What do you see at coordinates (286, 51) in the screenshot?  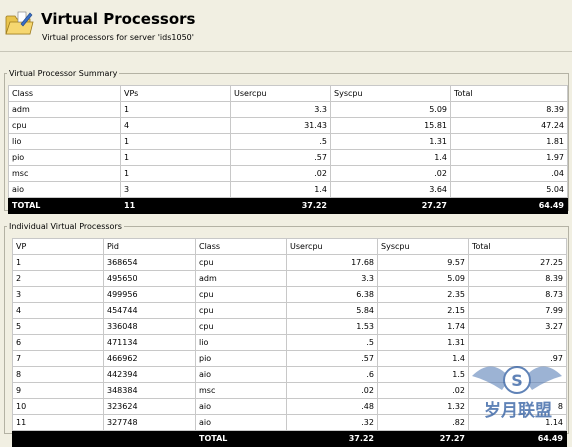 I see `header-divider` at bounding box center [286, 51].